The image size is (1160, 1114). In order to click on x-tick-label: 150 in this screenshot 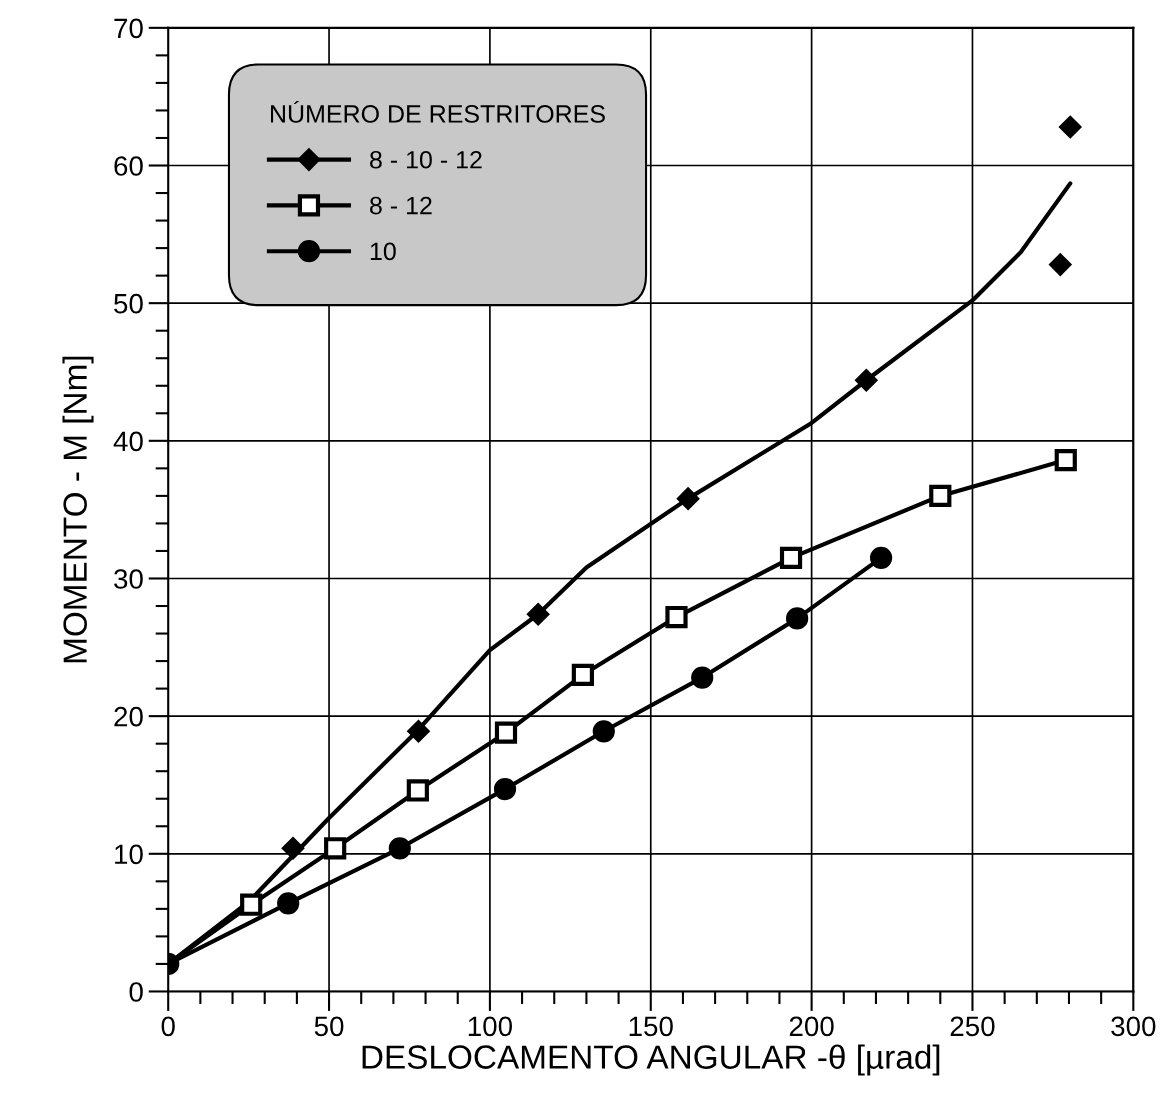, I will do `click(651, 1026)`.